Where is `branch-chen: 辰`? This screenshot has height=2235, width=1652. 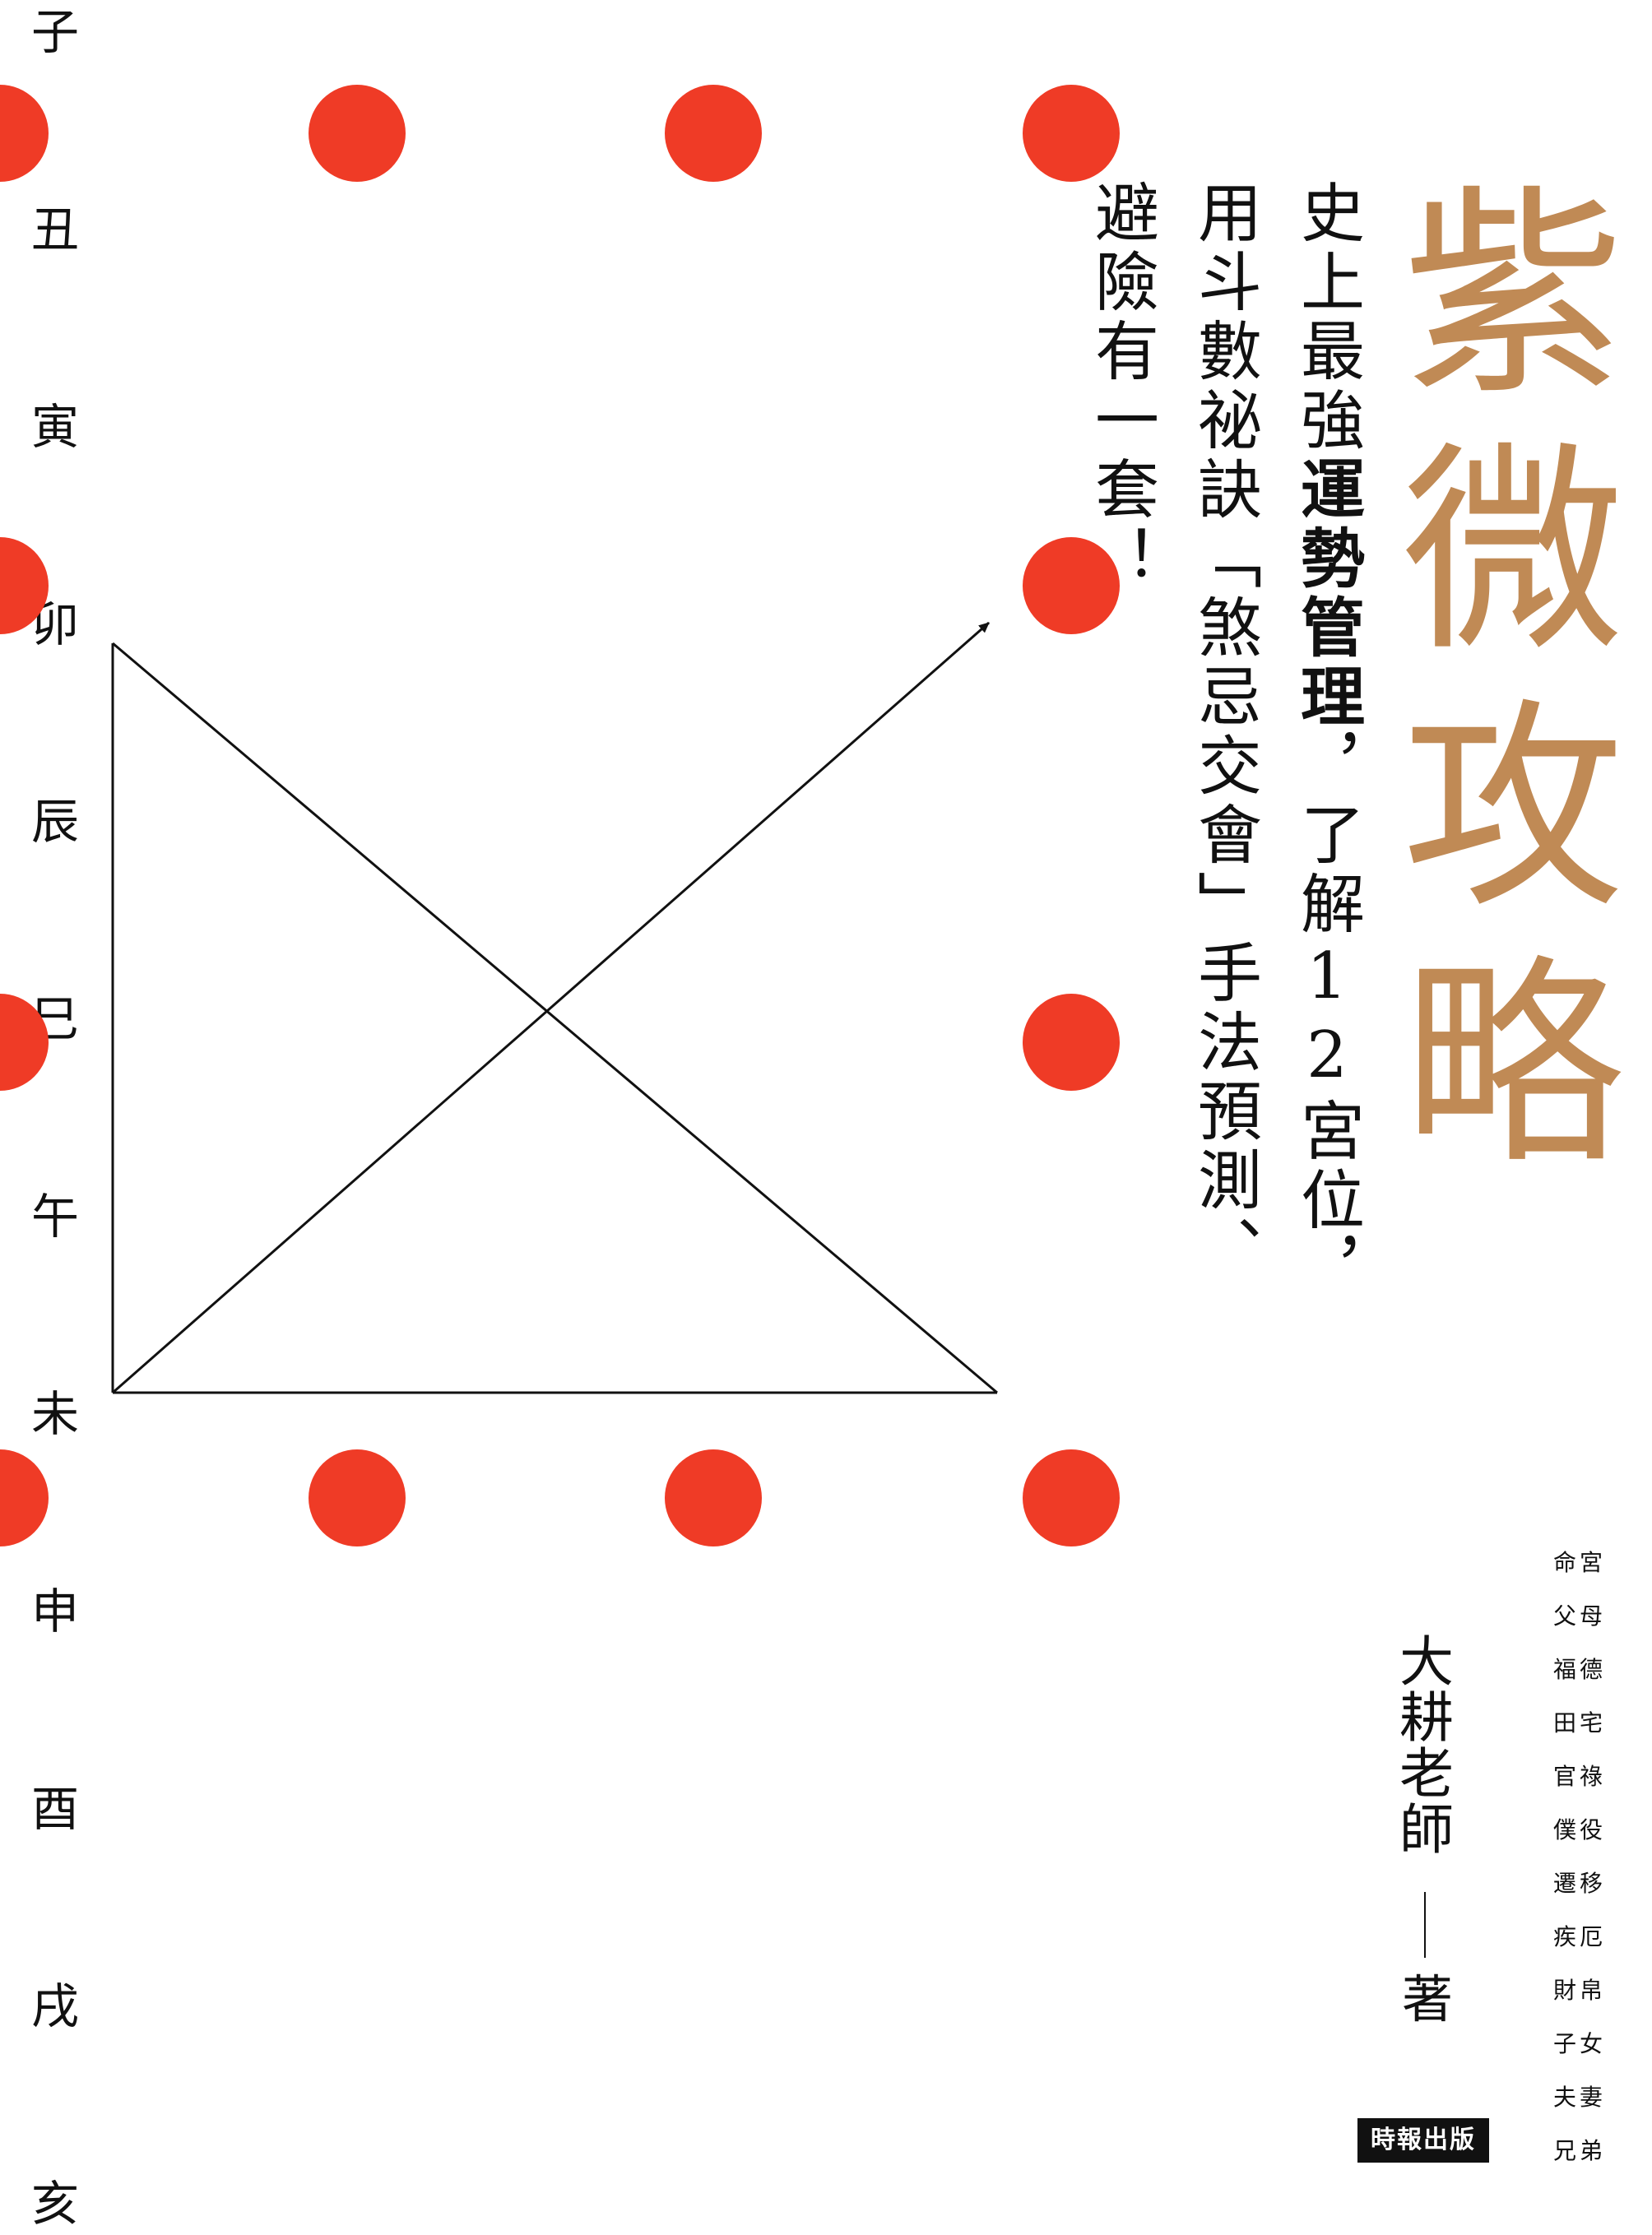
branch-chen: 辰 is located at coordinates (55, 822).